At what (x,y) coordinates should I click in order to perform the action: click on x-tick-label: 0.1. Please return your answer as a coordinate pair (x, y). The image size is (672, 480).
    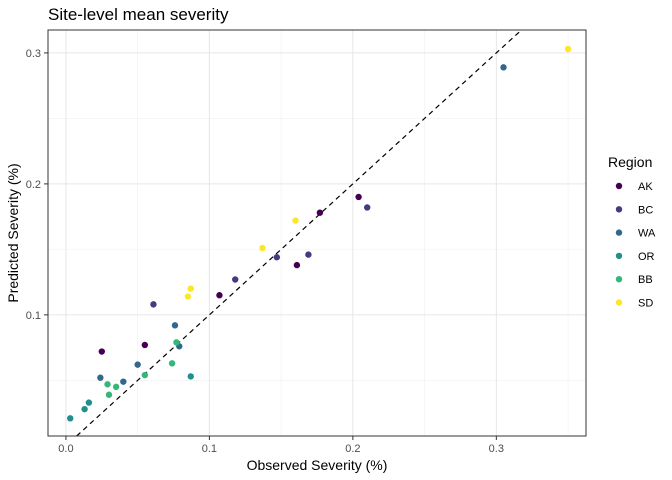
    Looking at the image, I should click on (209, 449).